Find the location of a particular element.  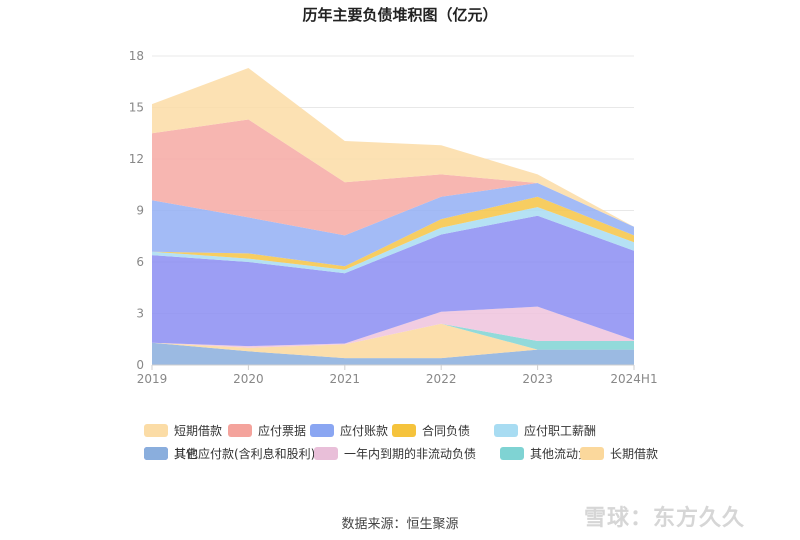

legend-item: 短期借款 is located at coordinates (183, 430).